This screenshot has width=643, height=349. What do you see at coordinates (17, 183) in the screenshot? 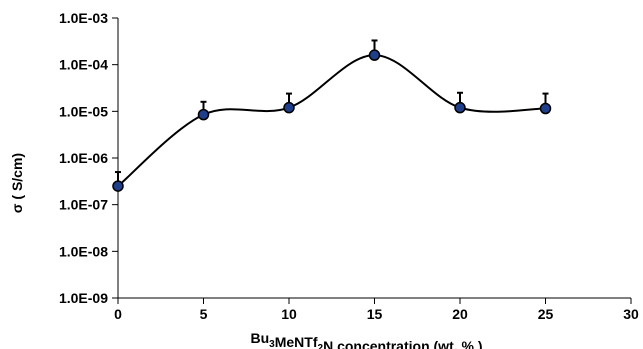
I see `y-axis-title: σ ( S/cm)` at bounding box center [17, 183].